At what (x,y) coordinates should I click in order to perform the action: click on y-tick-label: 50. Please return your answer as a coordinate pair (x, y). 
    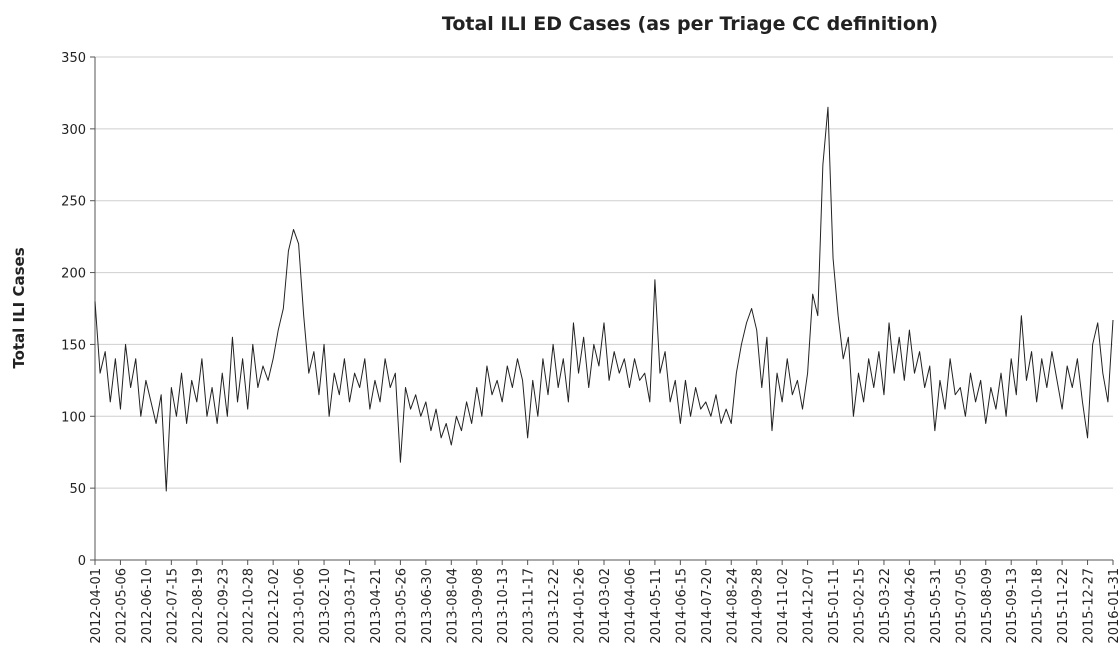
    Looking at the image, I should click on (77, 489).